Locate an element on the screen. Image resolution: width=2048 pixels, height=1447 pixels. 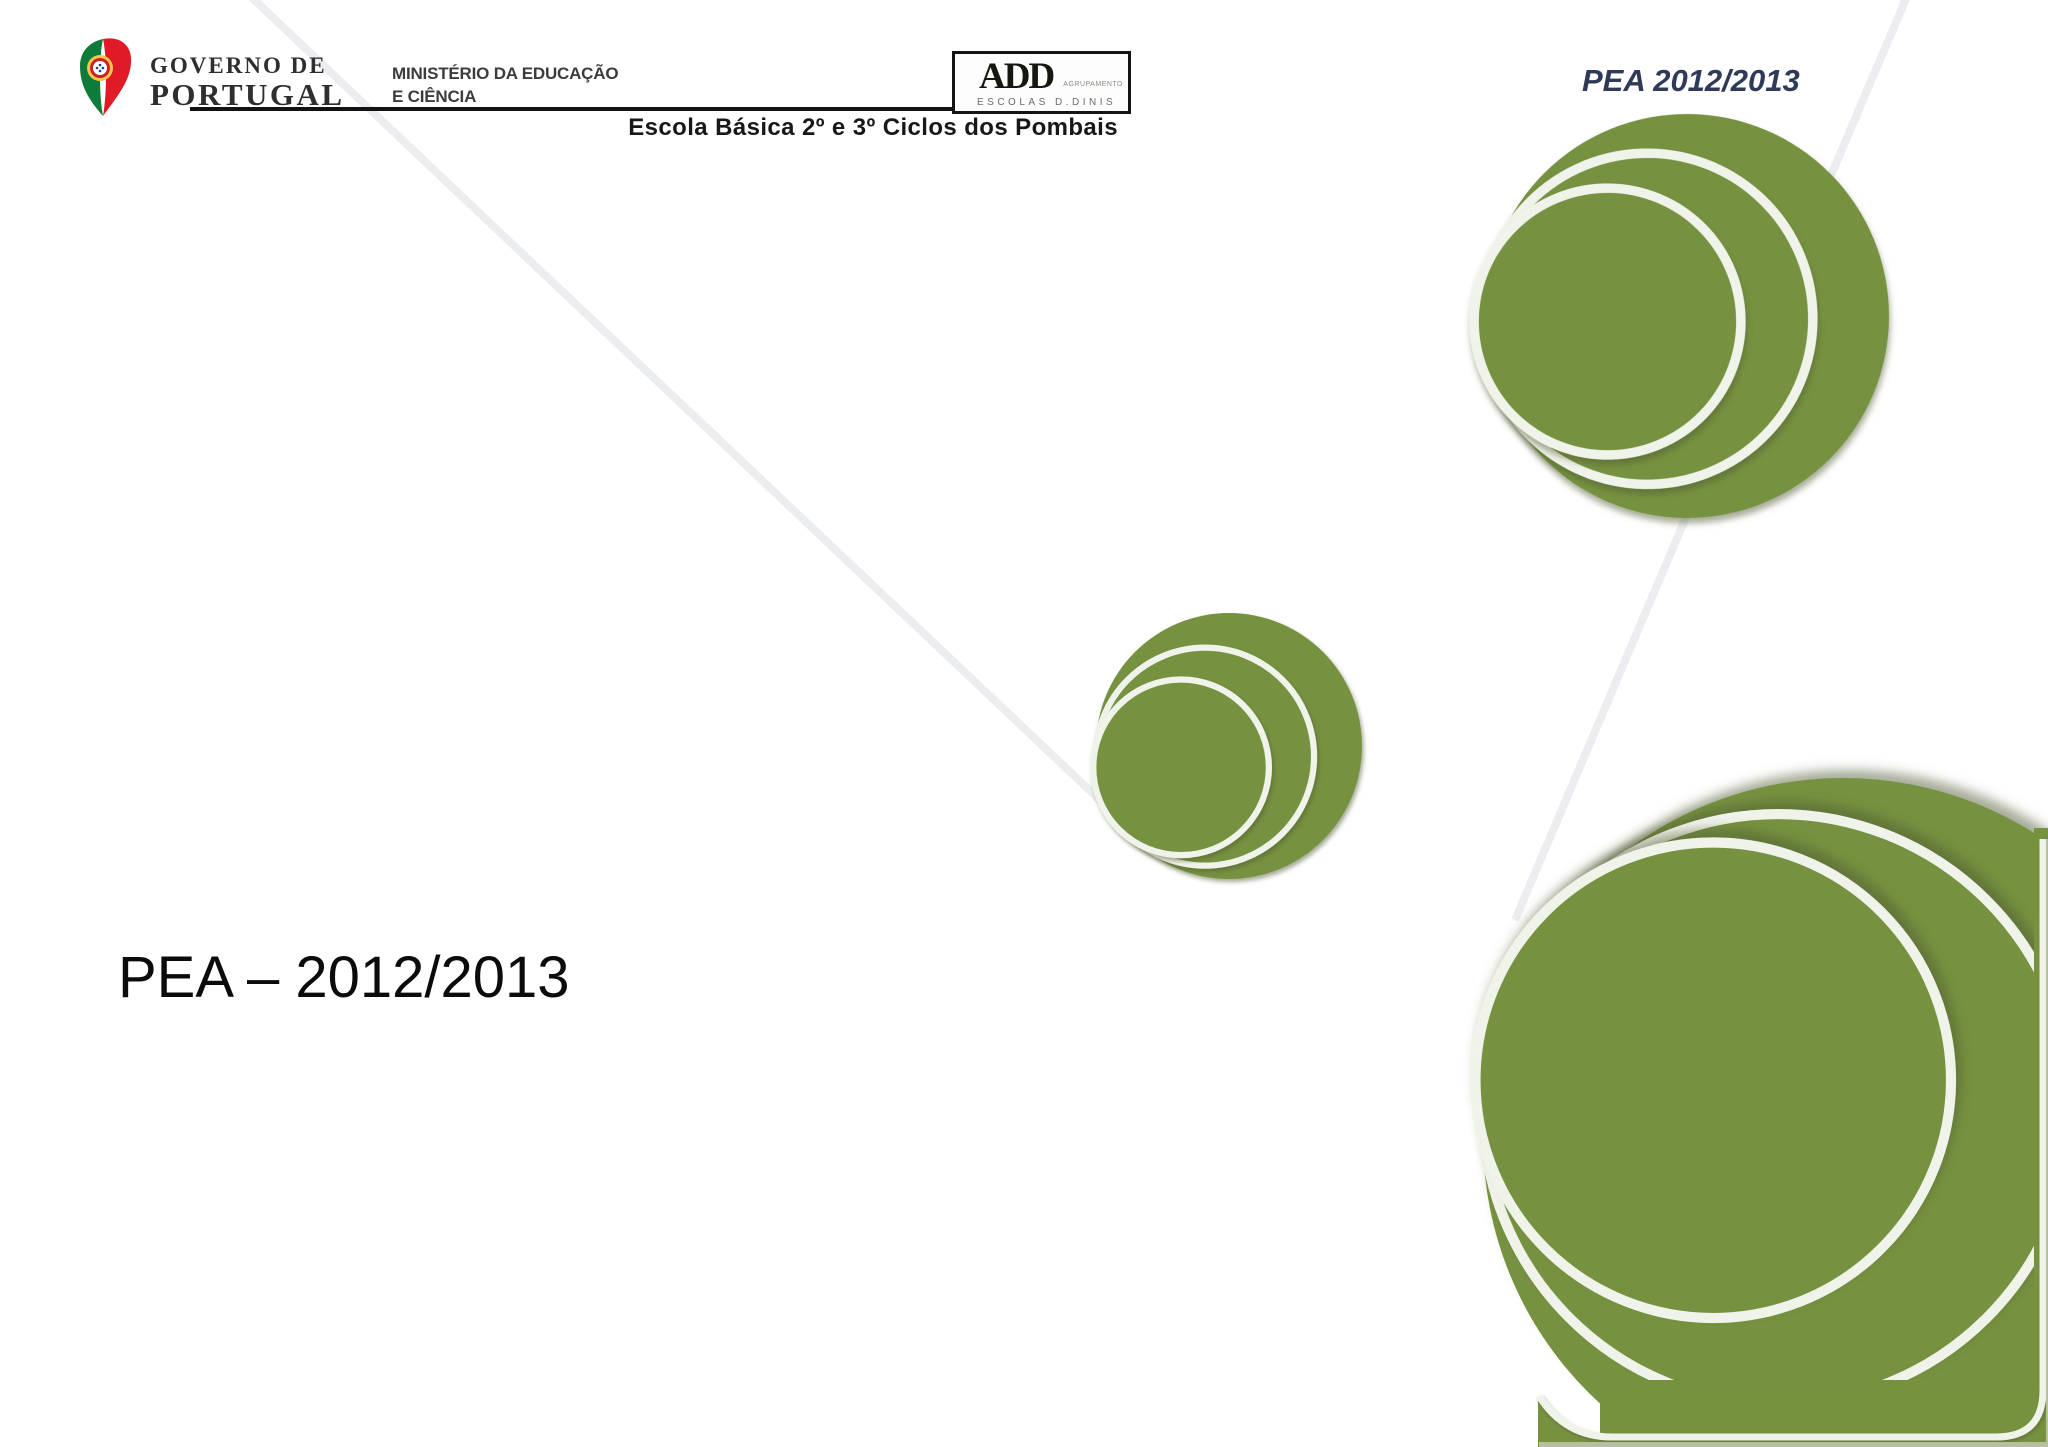
green-circles-motif-middle is located at coordinates (1227, 746).